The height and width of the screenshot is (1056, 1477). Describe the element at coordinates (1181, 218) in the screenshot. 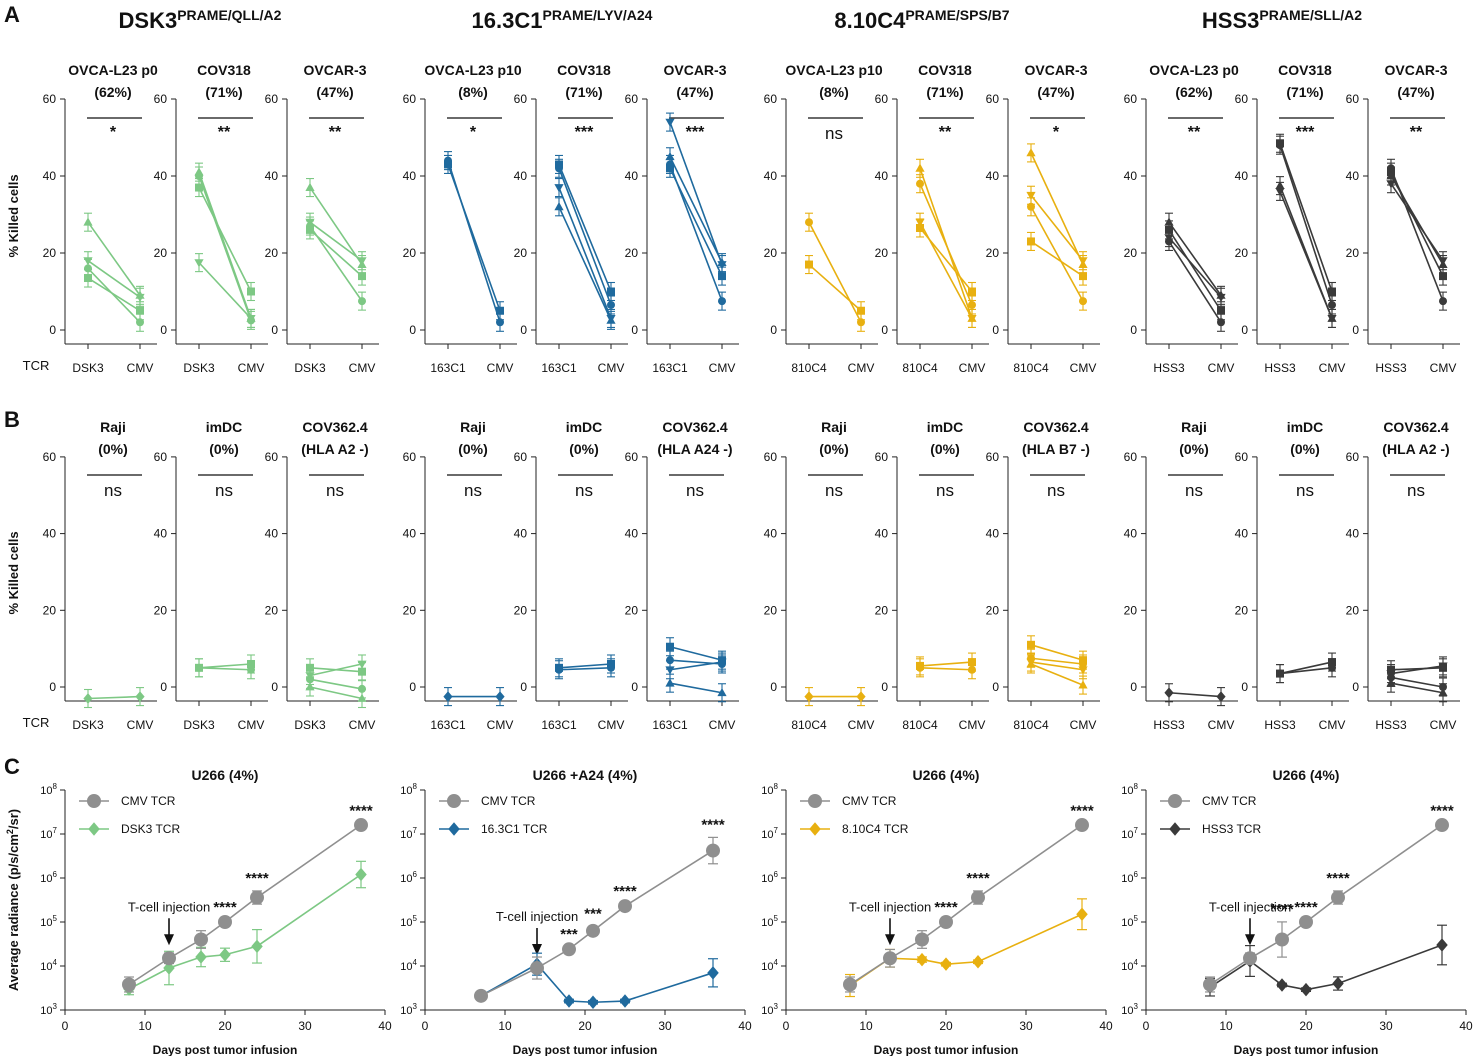

I see `plot-A-HSS3-0: 0 20 40 60 HSS3 CMV OVCA-L23 p0 (62%) **` at that location.